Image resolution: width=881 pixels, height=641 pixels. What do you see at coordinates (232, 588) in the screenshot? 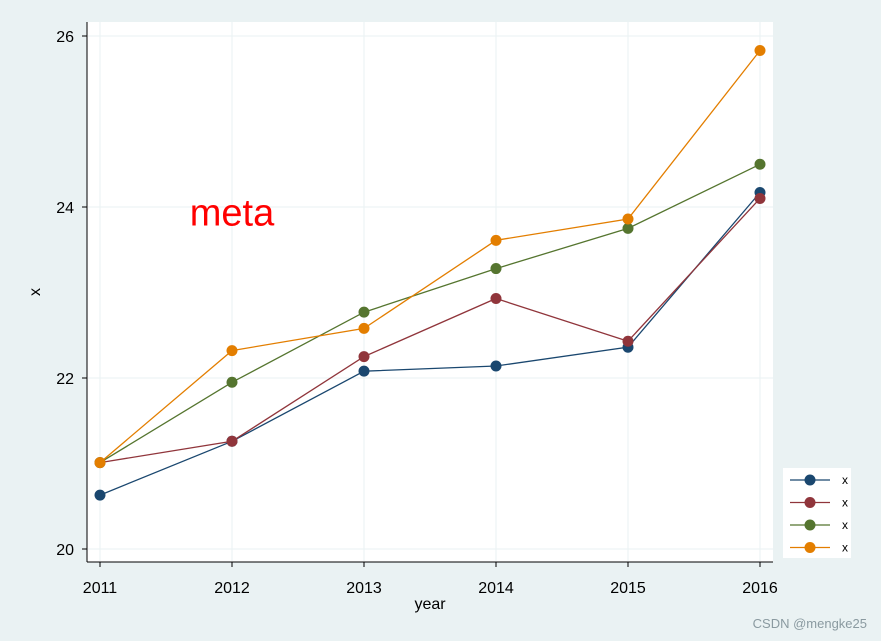
I see `x-tick-label: 2012` at bounding box center [232, 588].